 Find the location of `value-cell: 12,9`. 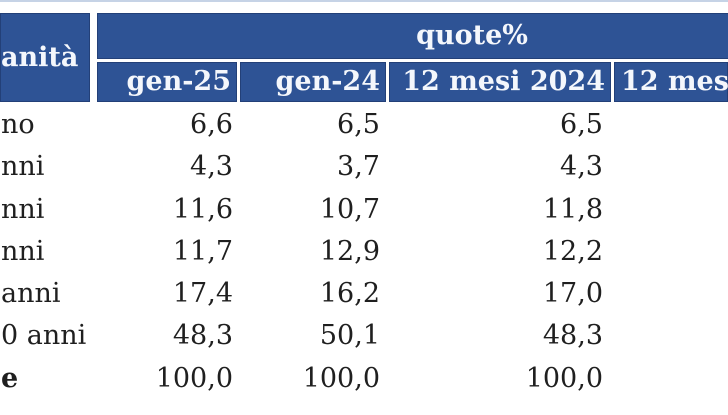

value-cell: 12,9 is located at coordinates (349, 251).